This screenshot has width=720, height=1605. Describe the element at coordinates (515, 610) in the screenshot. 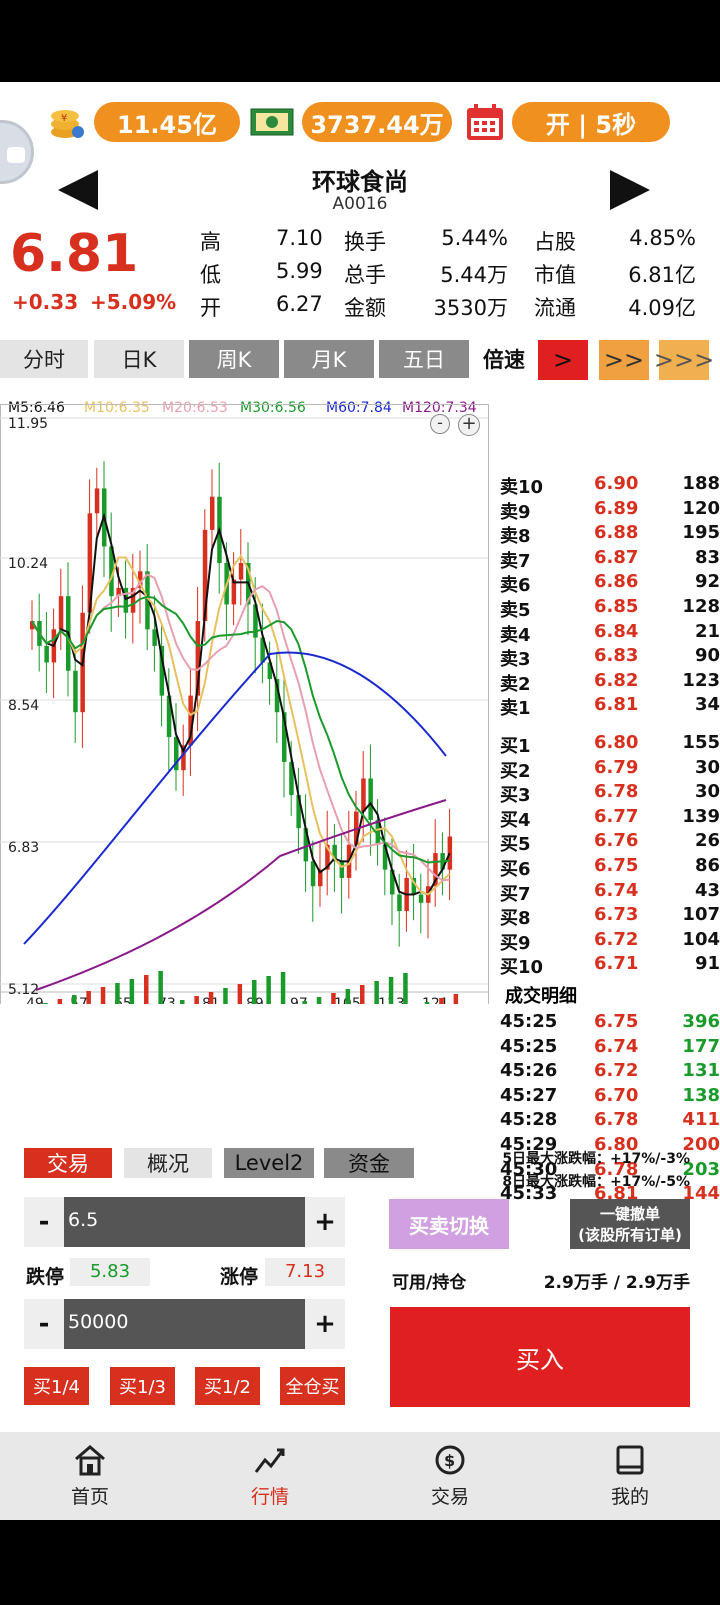

I see `ask-label: 卖5` at that location.